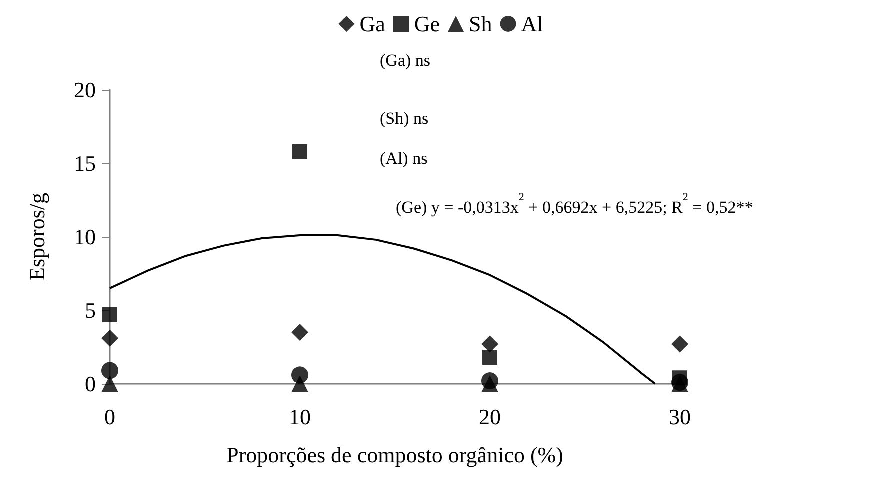 Image resolution: width=882 pixels, height=500 pixels. What do you see at coordinates (490, 417) in the screenshot?
I see `x-tick-label: 20` at bounding box center [490, 417].